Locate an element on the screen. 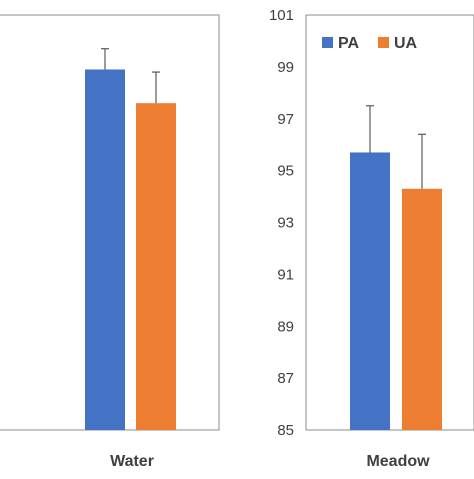 The image size is (474, 479). category-label: Water is located at coordinates (132, 461).